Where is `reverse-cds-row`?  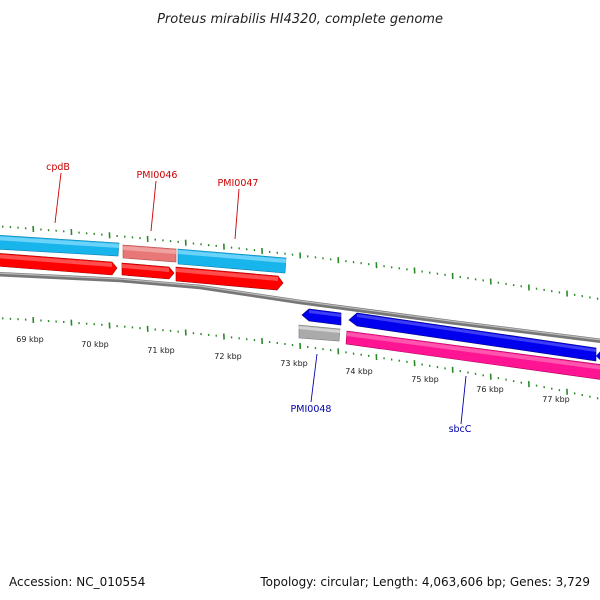
reverse-cds-row is located at coordinates (449, 344).